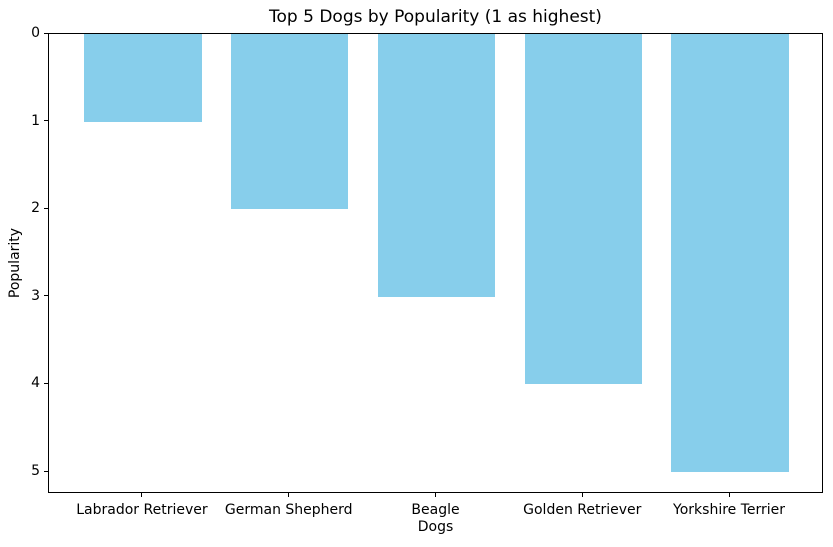 Image resolution: width=833 pixels, height=547 pixels. What do you see at coordinates (435, 510) in the screenshot?
I see `x-tick-label: Beagle` at bounding box center [435, 510].